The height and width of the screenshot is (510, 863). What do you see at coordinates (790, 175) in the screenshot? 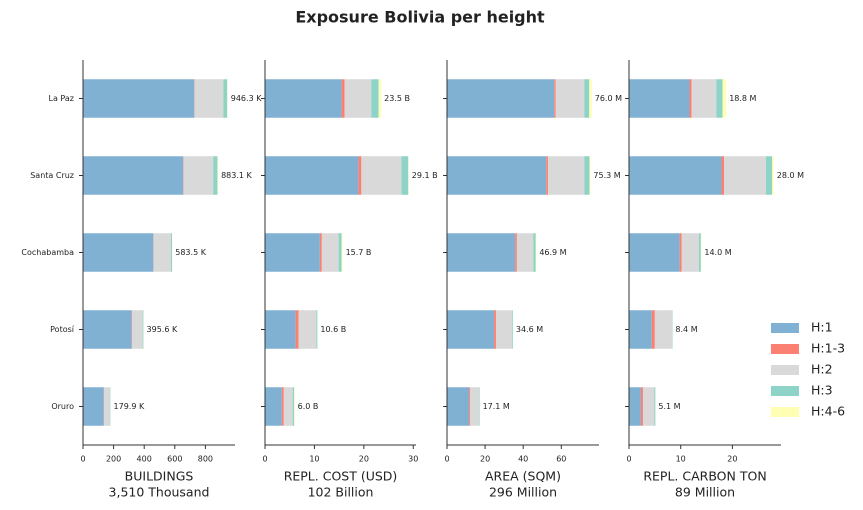
I see `total-label: 28.0 M` at bounding box center [790, 175].